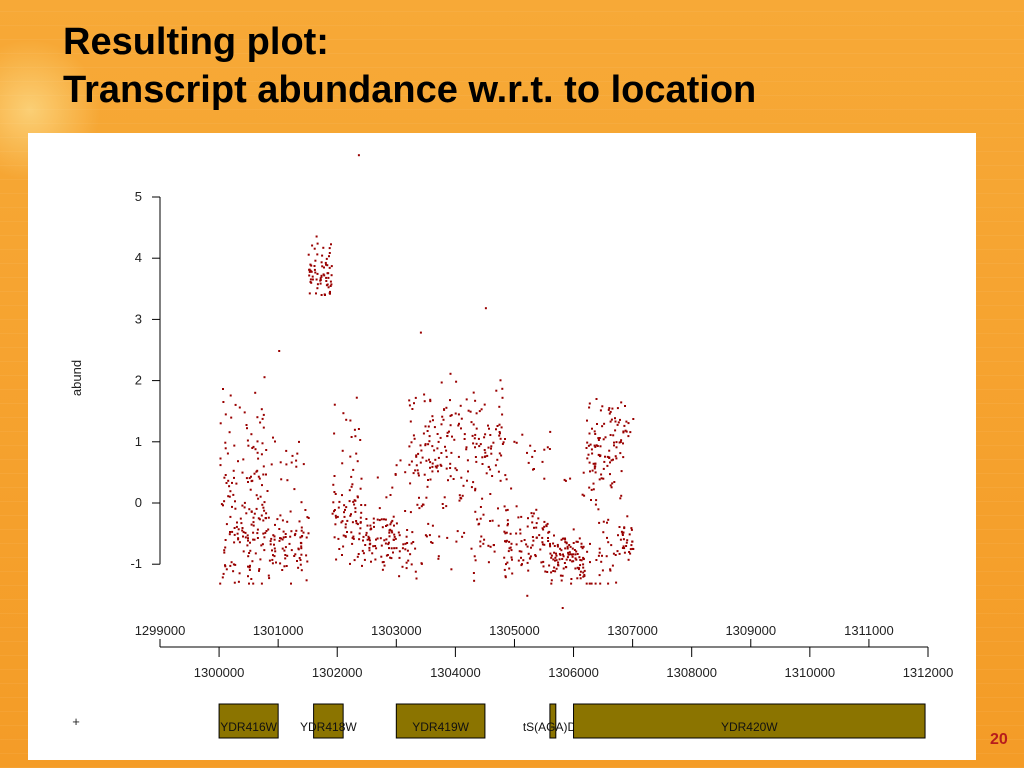 Image resolution: width=1024 pixels, height=768 pixels. What do you see at coordinates (749, 727) in the screenshot?
I see `gene-label: YDR420W` at bounding box center [749, 727].